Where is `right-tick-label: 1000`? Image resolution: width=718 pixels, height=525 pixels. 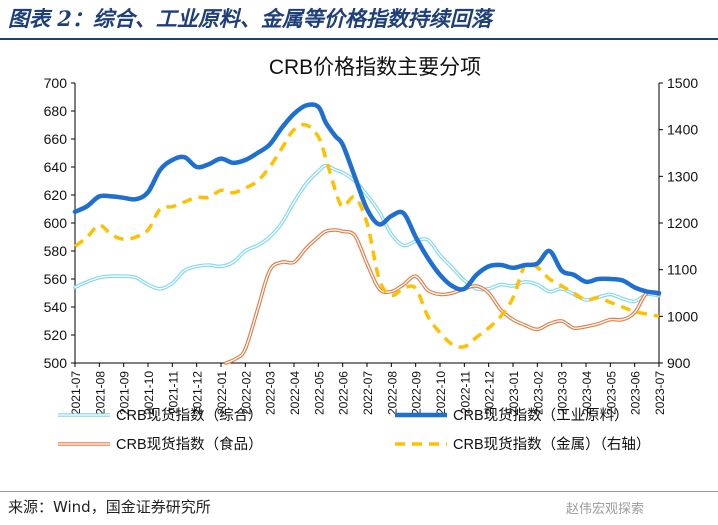 right-tick-label: 1000 is located at coordinates (682, 316).